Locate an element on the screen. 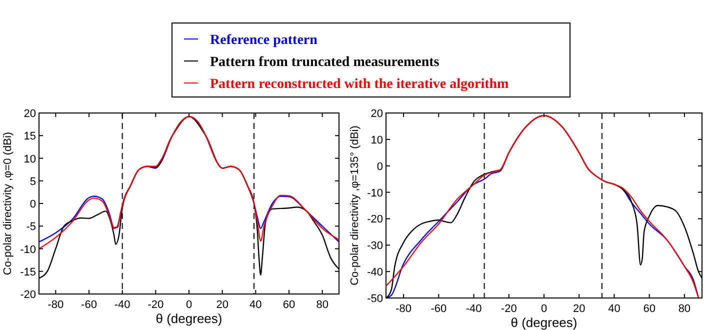 The width and height of the screenshot is (712, 330). y-tick-label: 15 is located at coordinates (30, 136).